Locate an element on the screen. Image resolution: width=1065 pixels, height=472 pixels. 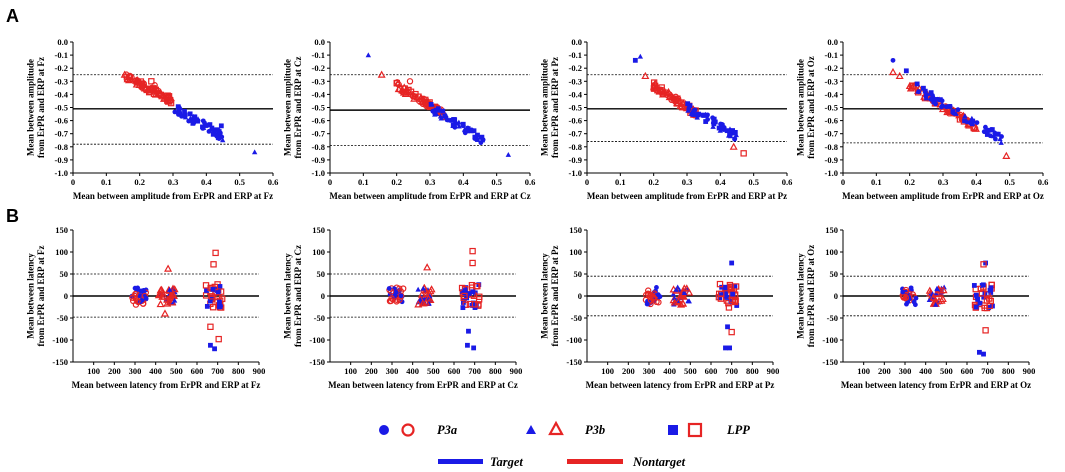
x-tick-label: 0.4 is located at coordinates (976, 182).